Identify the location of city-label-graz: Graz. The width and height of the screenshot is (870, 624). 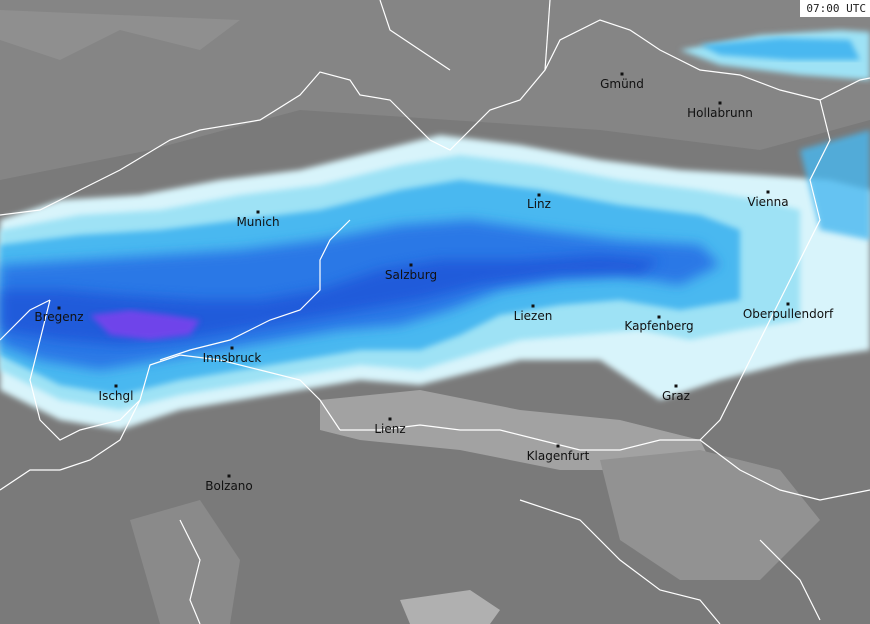
(676, 396).